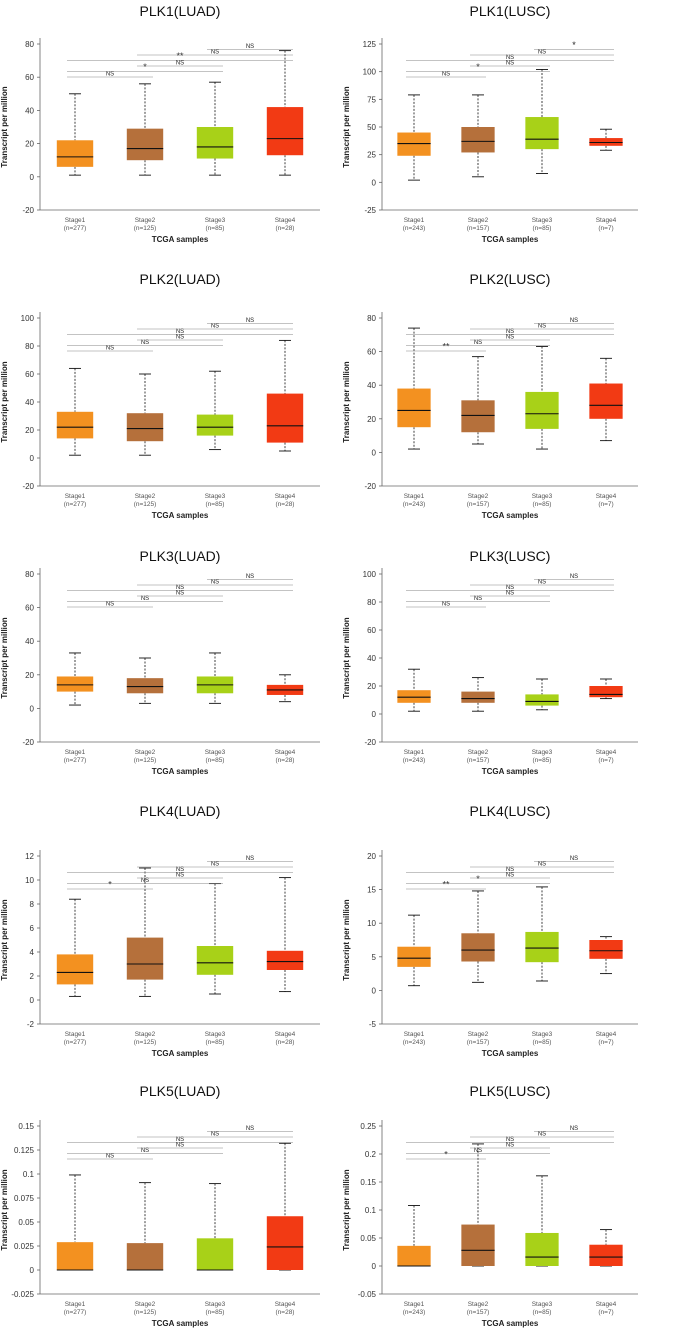  I want to click on y-tick-label: 0.1, so click(29, 1174).